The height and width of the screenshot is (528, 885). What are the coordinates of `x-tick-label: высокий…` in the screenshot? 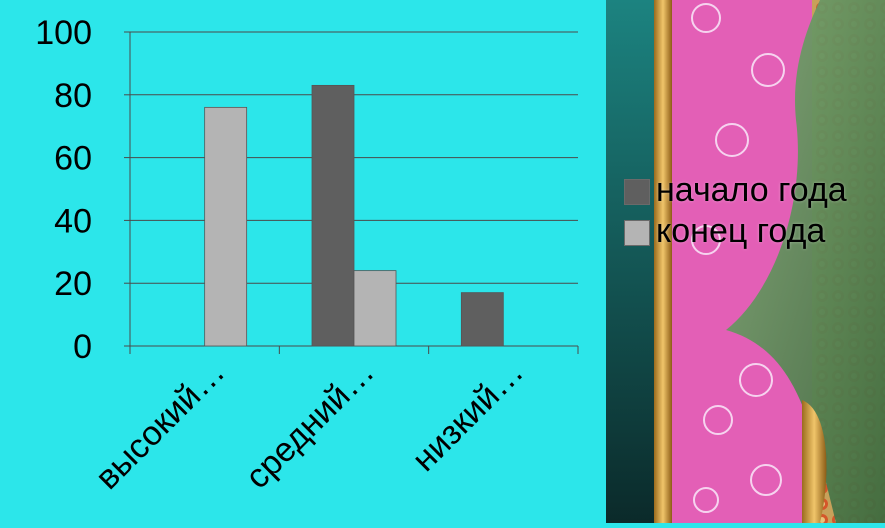 It's located at (160, 425).